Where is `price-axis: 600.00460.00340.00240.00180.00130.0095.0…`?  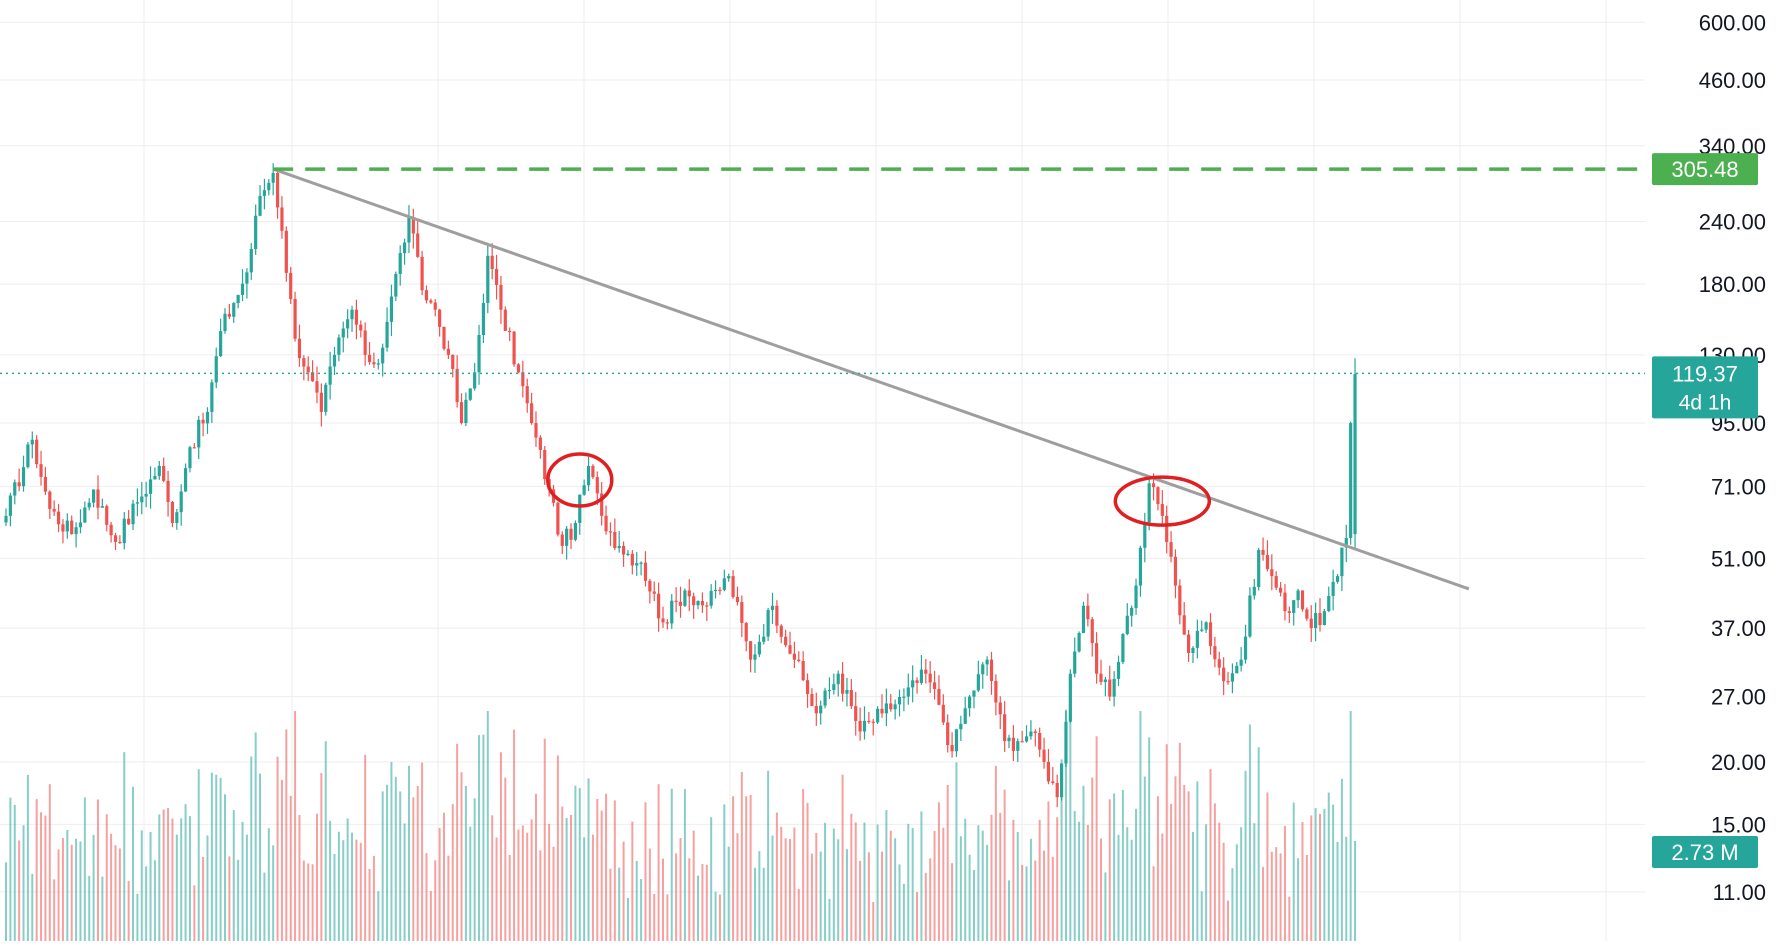
price-axis: 600.00460.00340.00240.00180.00130.0095.0… is located at coordinates (1713, 473).